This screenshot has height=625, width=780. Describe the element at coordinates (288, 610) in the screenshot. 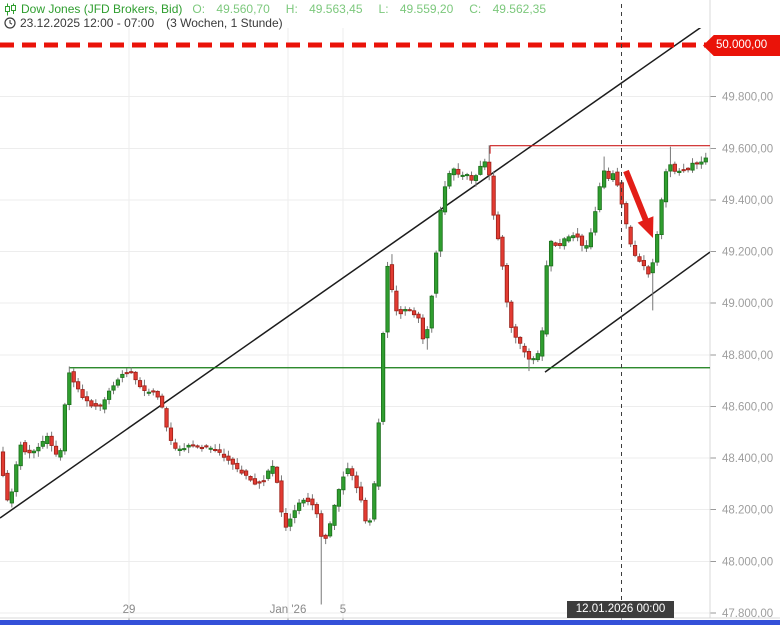

I see `x-axis-label: Jan '26` at that location.